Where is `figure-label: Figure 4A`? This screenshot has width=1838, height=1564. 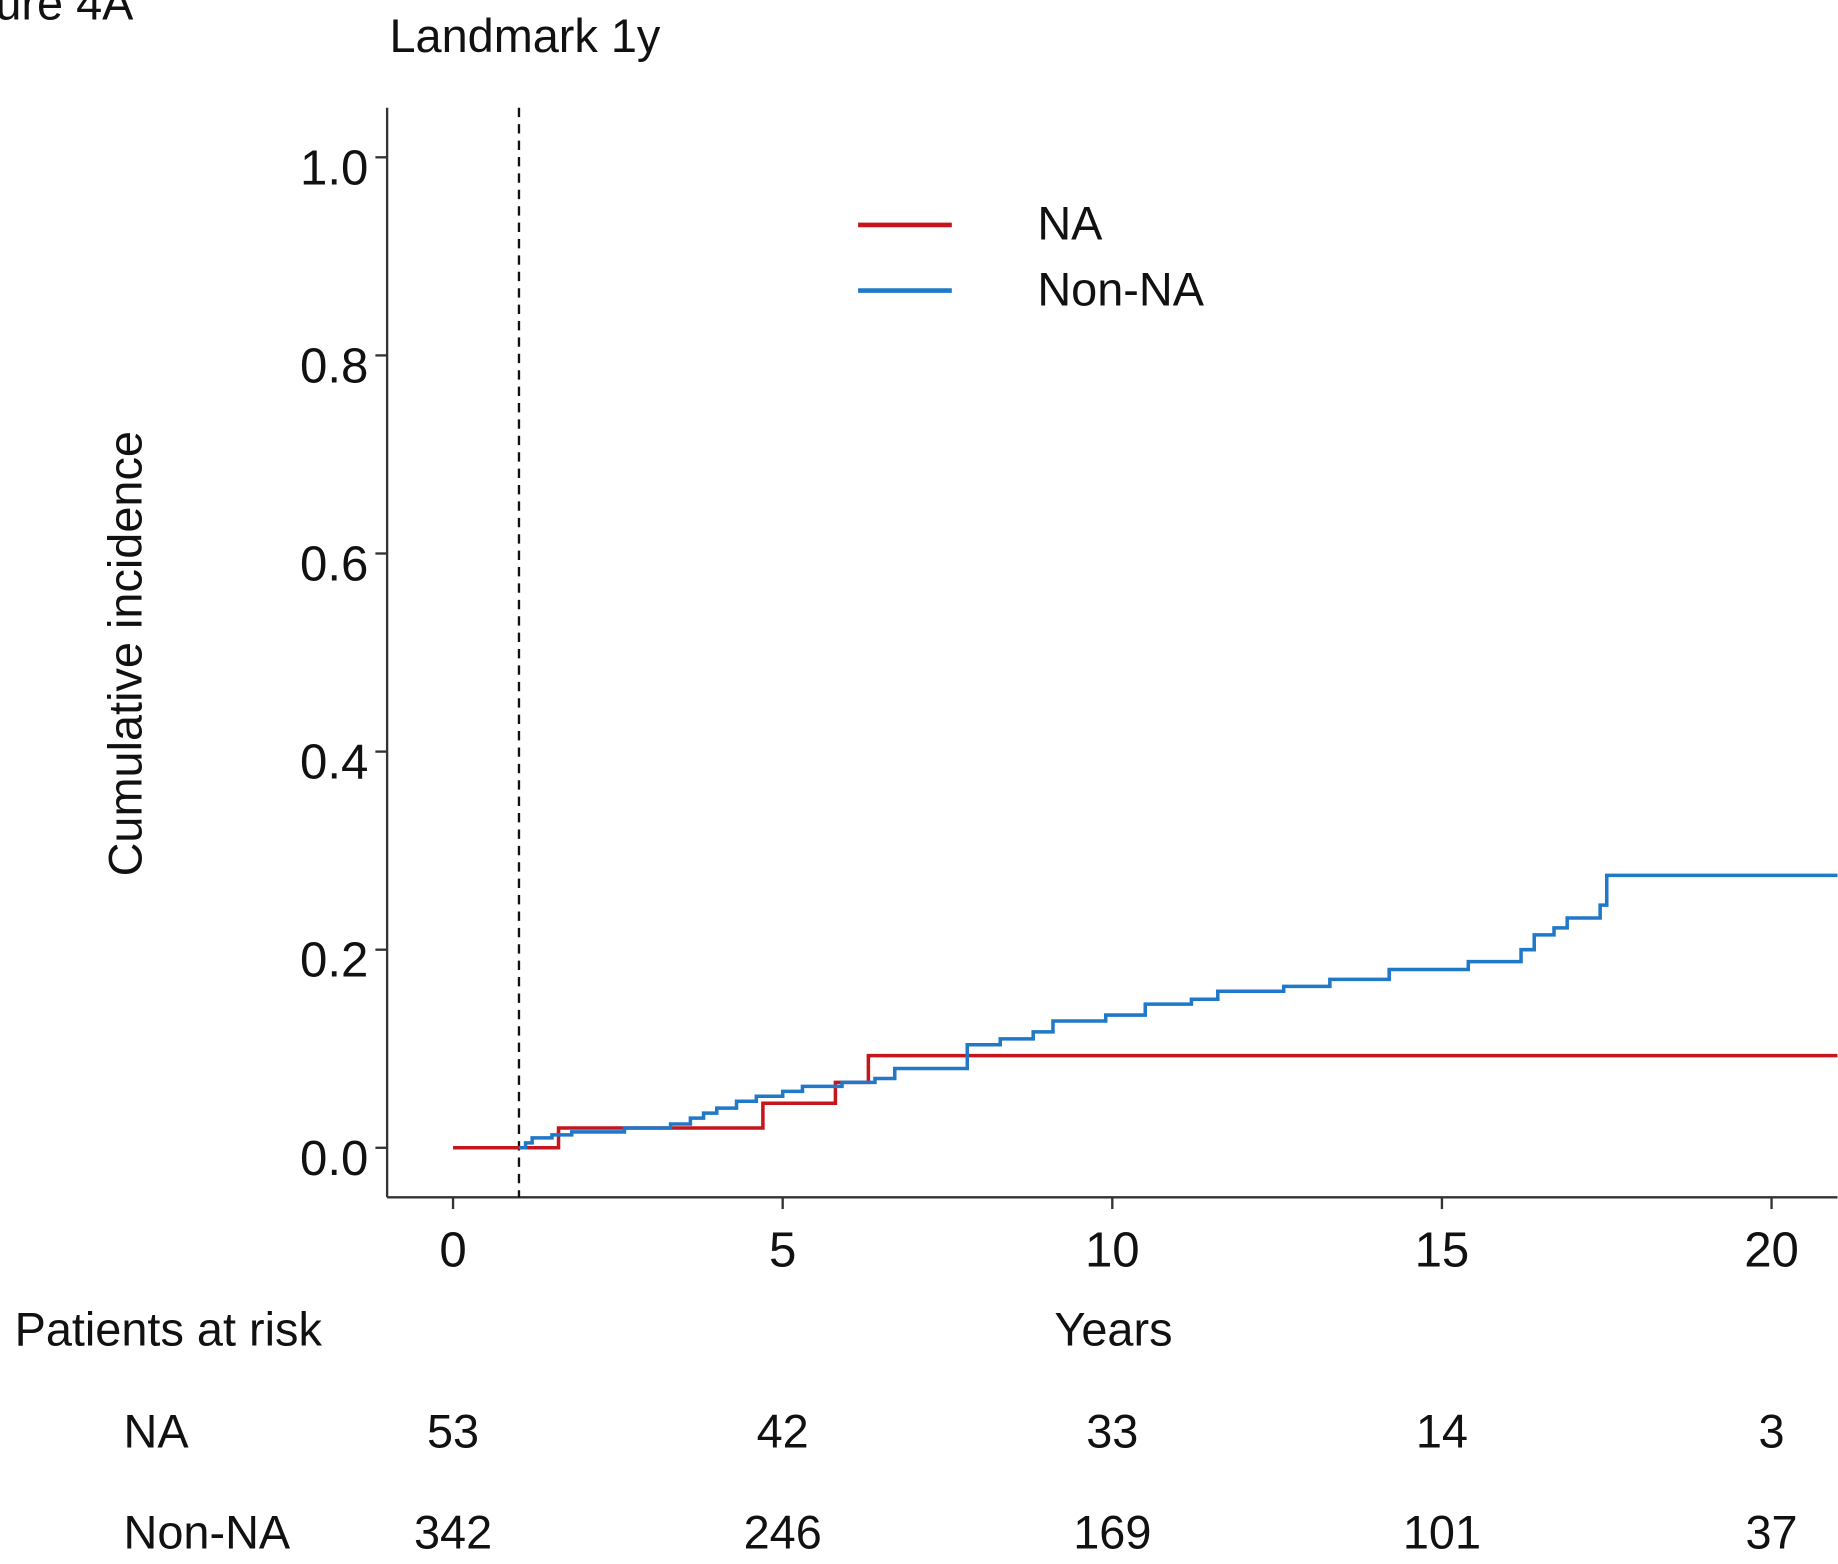
figure-label: Figure 4A is located at coordinates (67, 14).